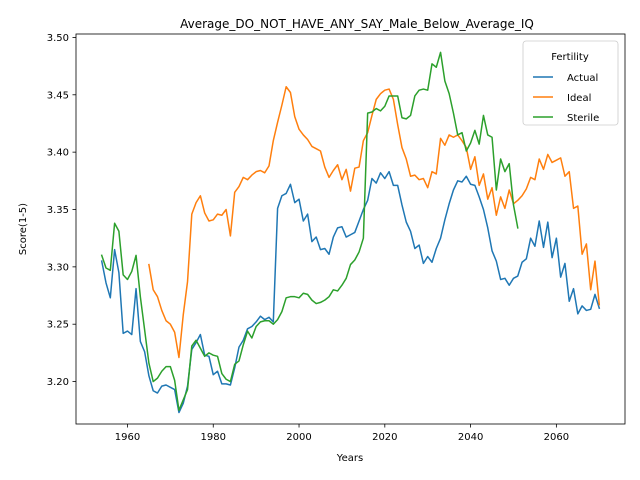 The image size is (640, 480). I want to click on legend-title: Fertility, so click(570, 57).